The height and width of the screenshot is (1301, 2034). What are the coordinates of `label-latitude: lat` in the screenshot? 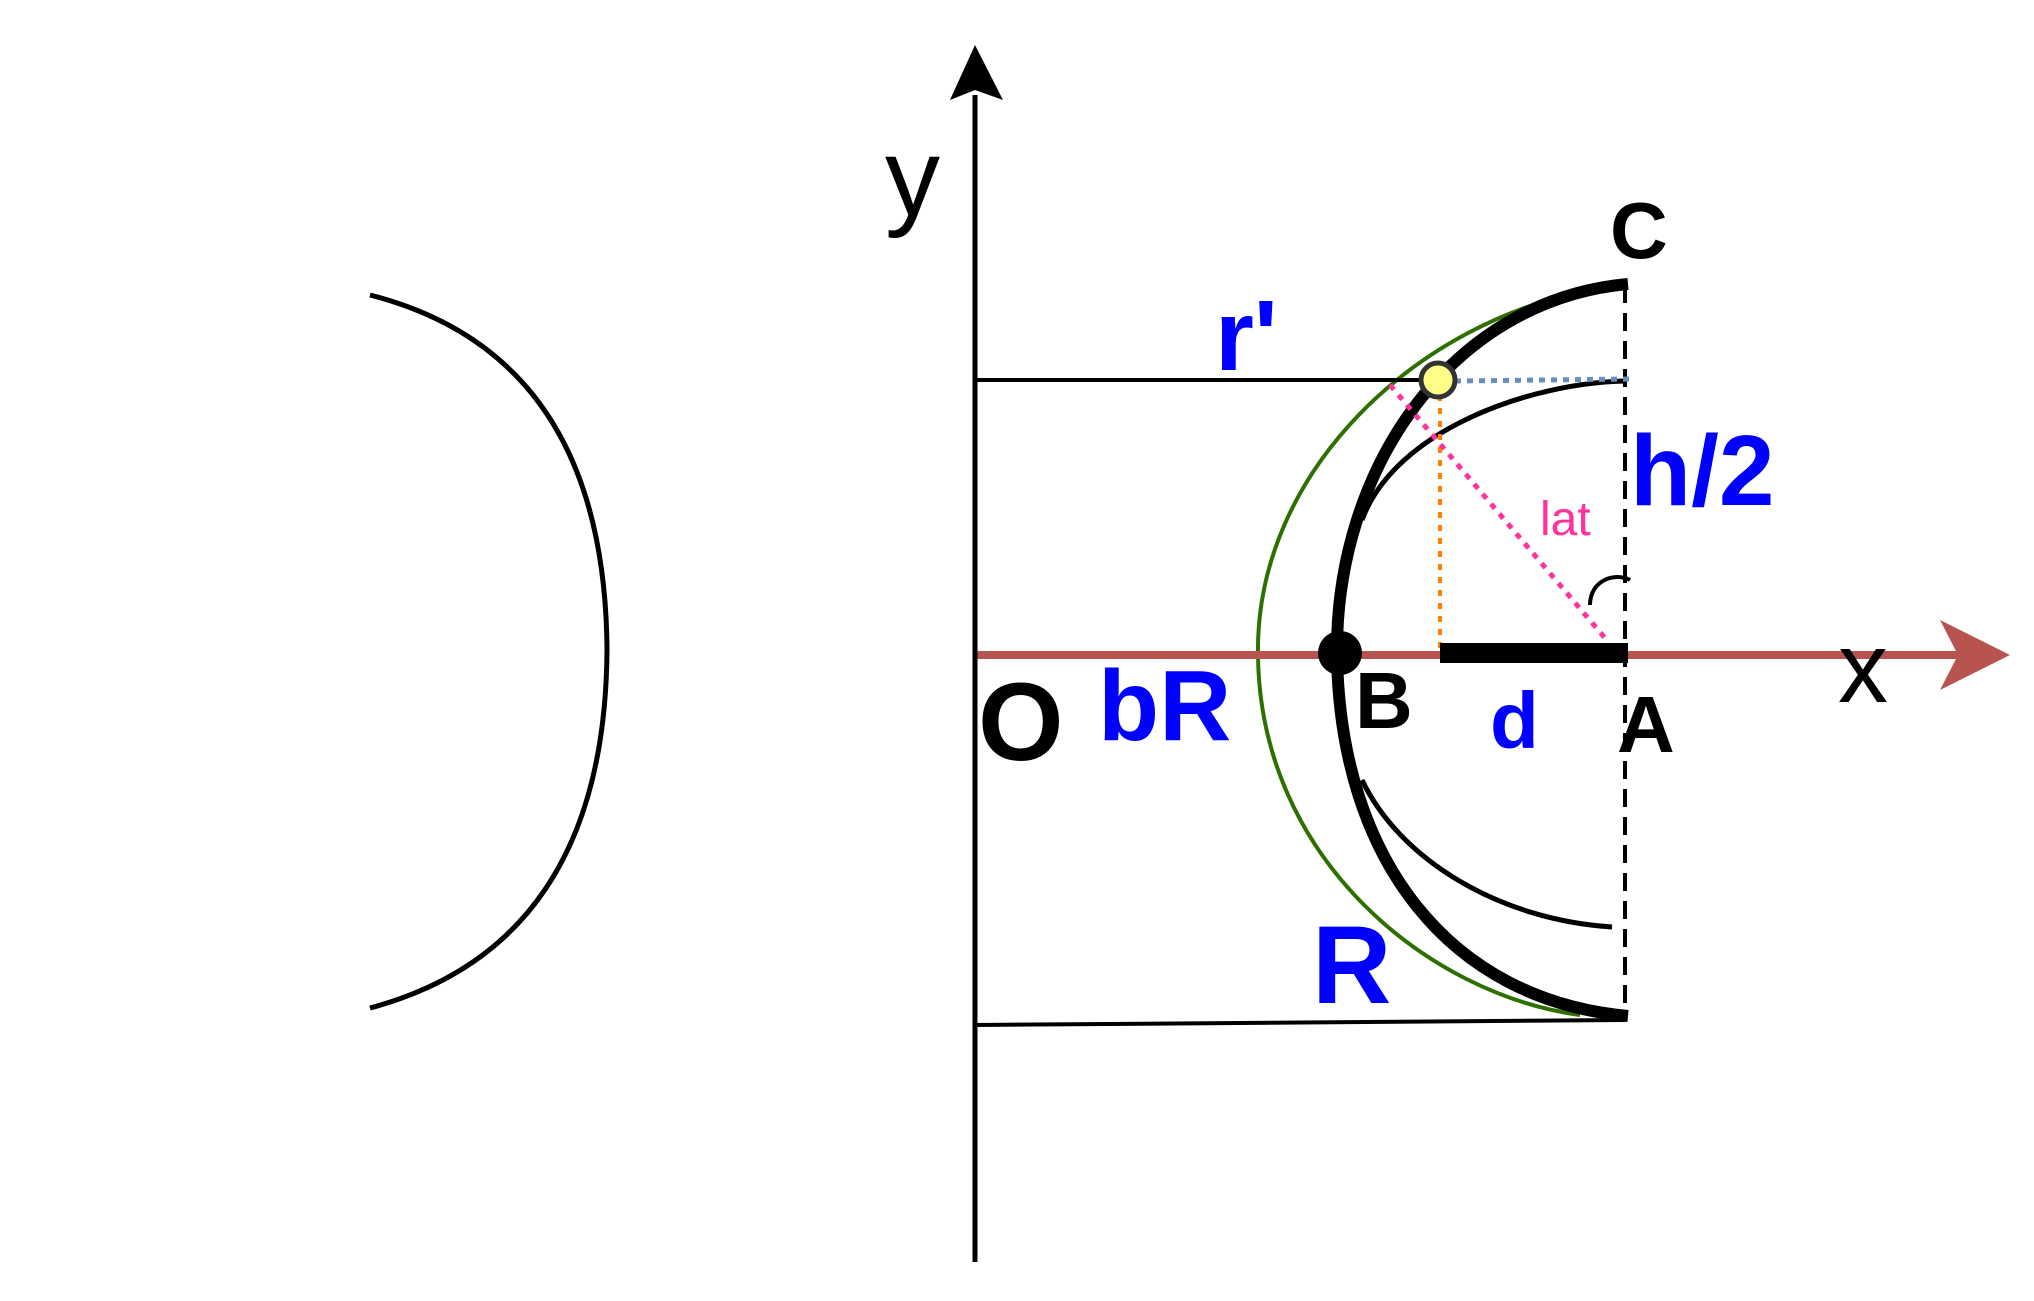 It's located at (1565, 519).